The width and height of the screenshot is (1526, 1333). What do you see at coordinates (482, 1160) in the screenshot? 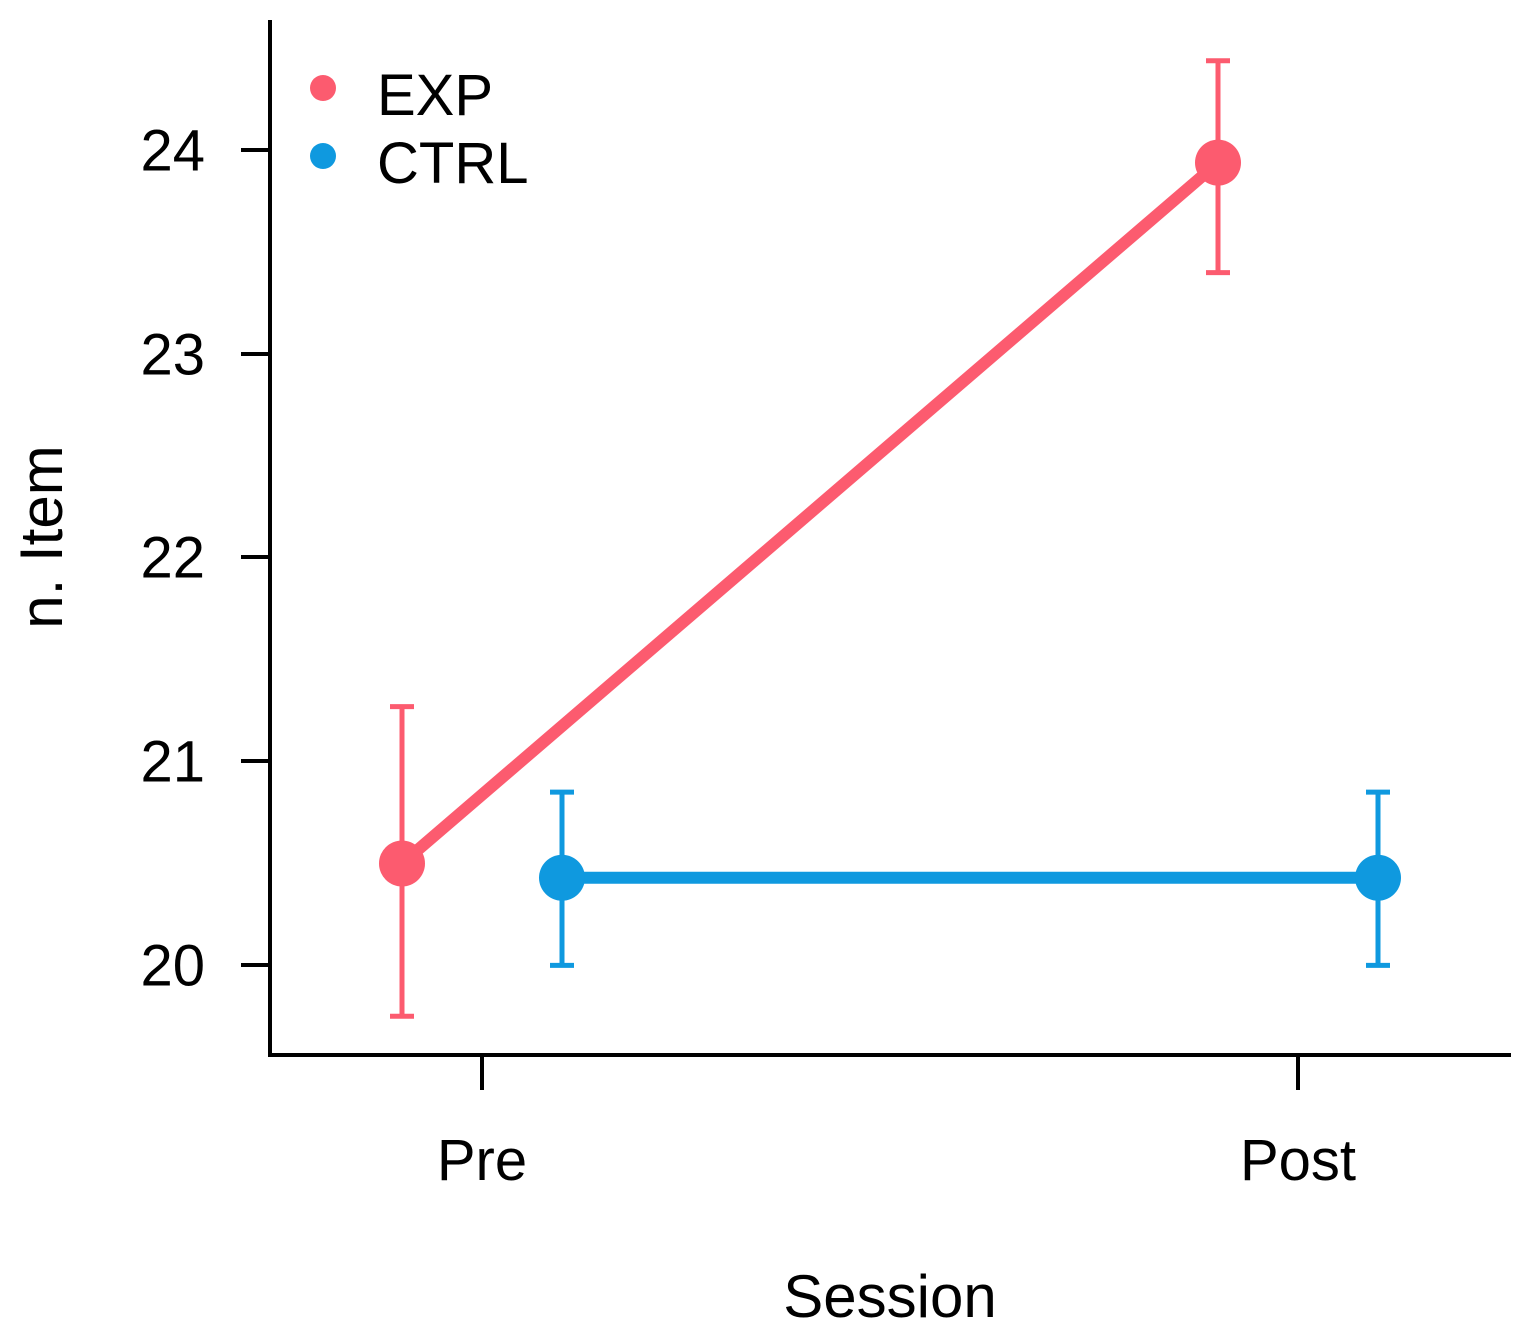
I see `x-tick-label-pre: Pre` at bounding box center [482, 1160].